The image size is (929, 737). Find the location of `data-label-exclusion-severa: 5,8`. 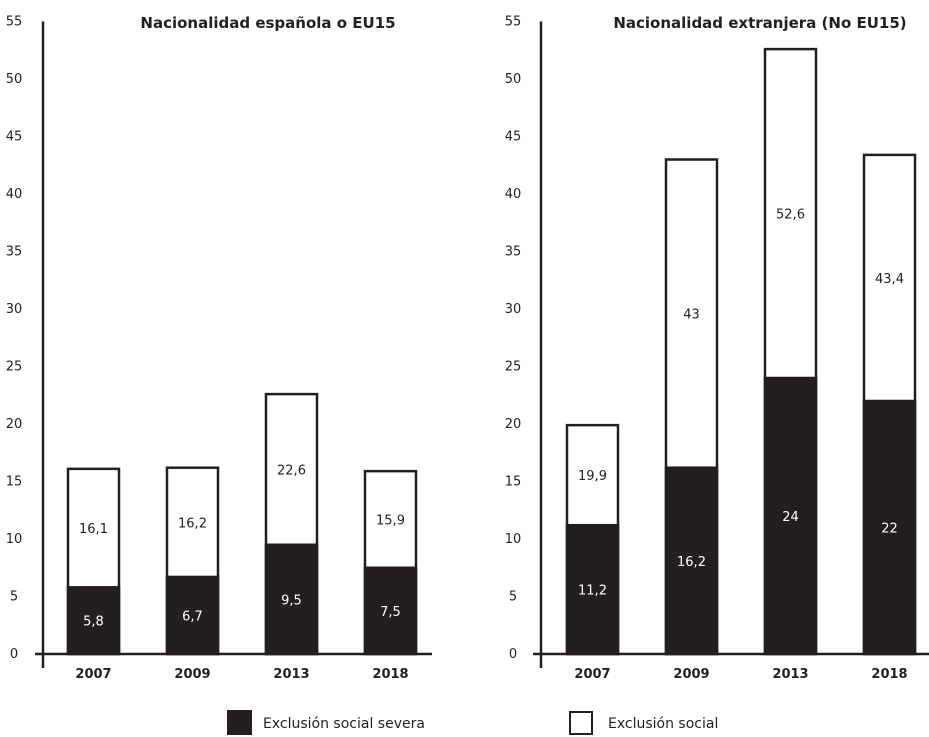

data-label-exclusion-severa: 5,8 is located at coordinates (93, 622).